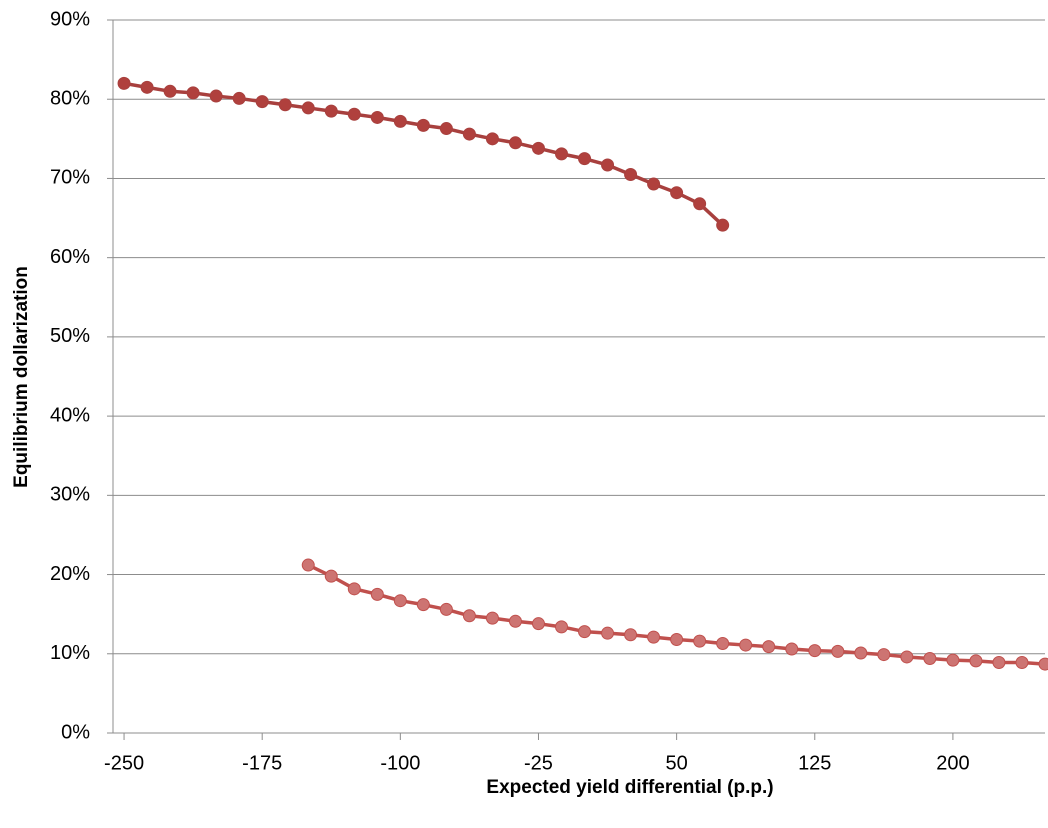 The height and width of the screenshot is (828, 1048). What do you see at coordinates (70, 495) in the screenshot?
I see `y-tick-label: 30%` at bounding box center [70, 495].